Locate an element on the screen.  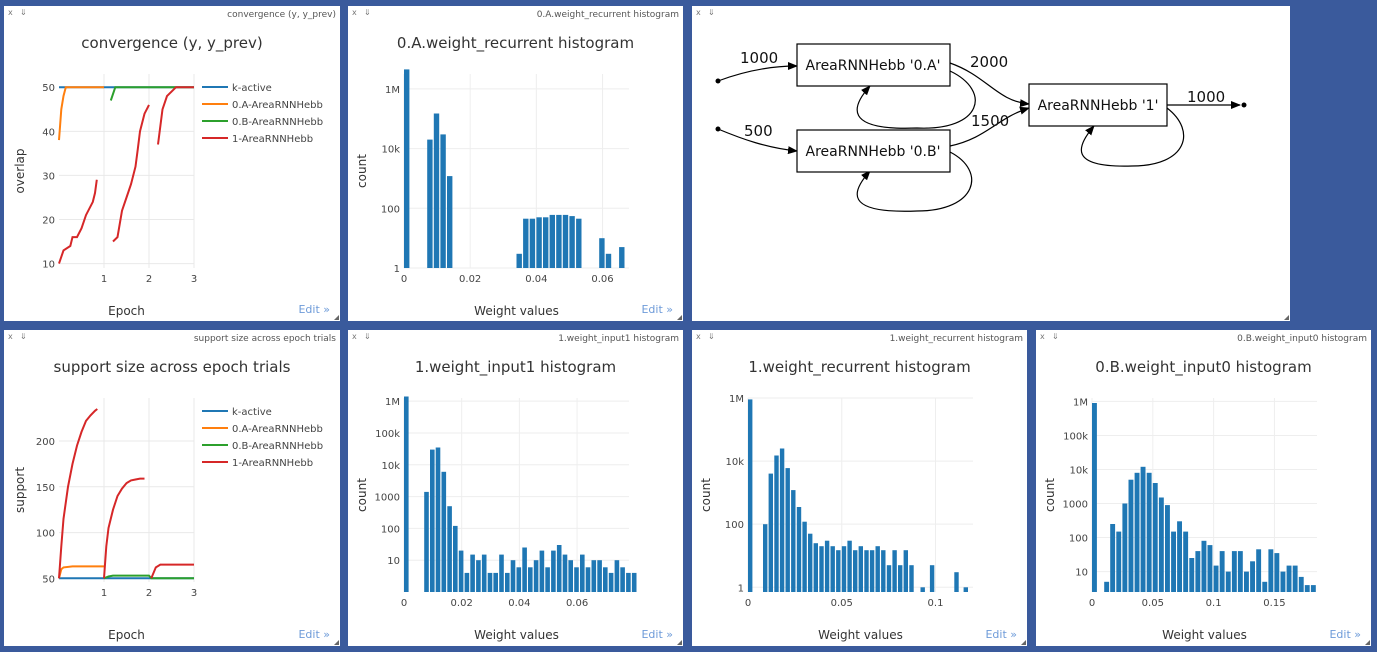
x-tick-label: 3 is located at coordinates (194, 279).